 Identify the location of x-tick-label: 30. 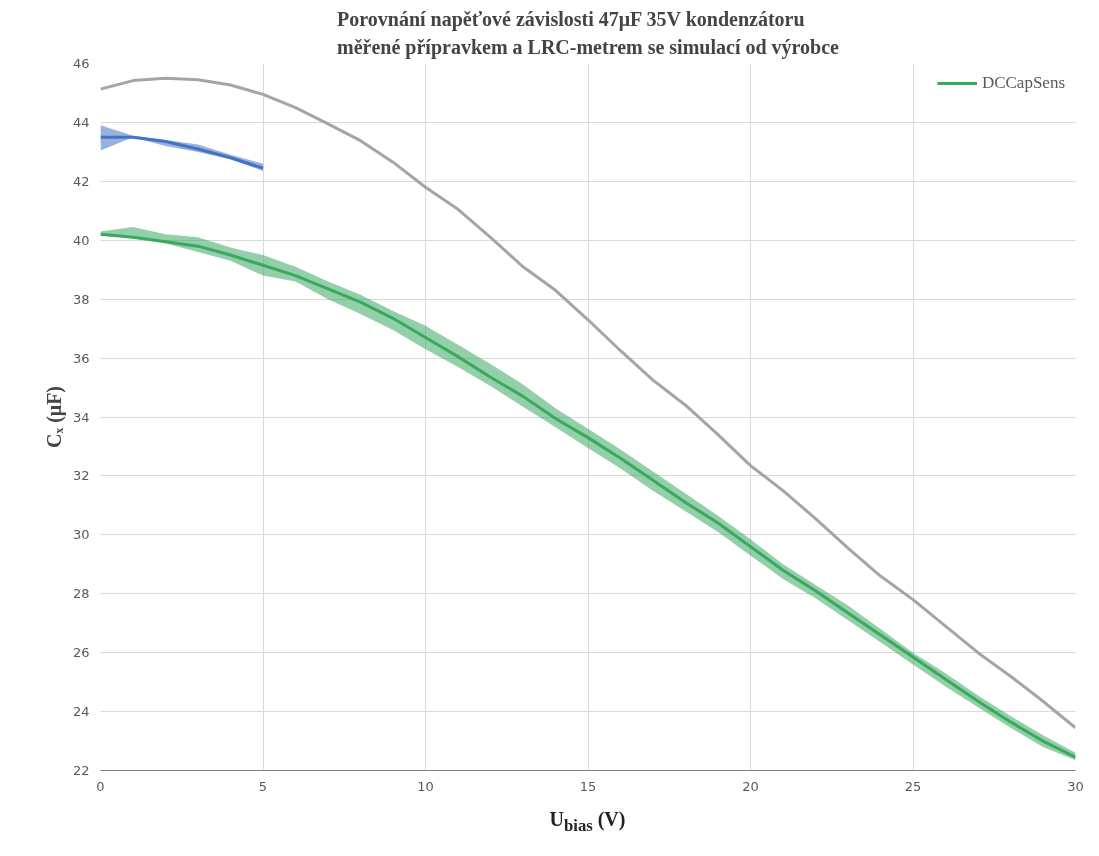
(1075, 786).